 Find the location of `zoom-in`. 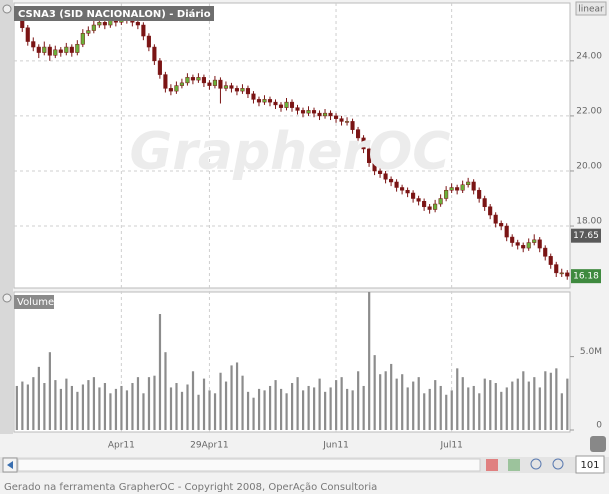

zoom-in is located at coordinates (558, 464).